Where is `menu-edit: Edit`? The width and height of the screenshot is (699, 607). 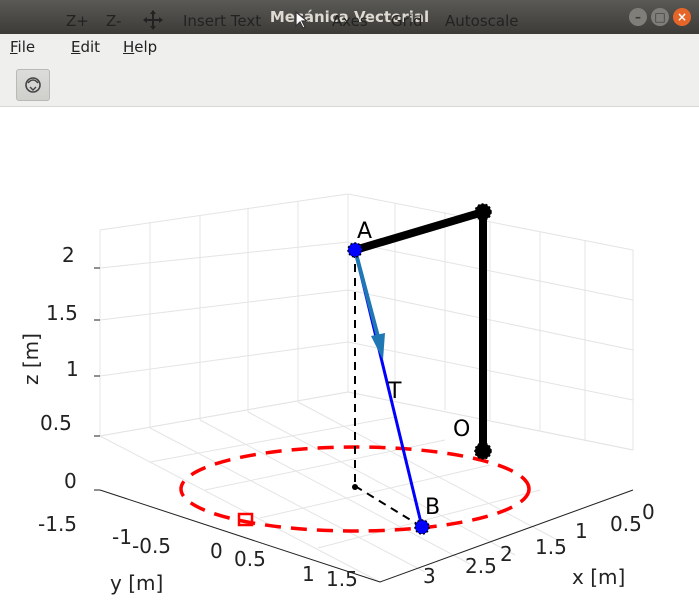 menu-edit: Edit is located at coordinates (85, 47).